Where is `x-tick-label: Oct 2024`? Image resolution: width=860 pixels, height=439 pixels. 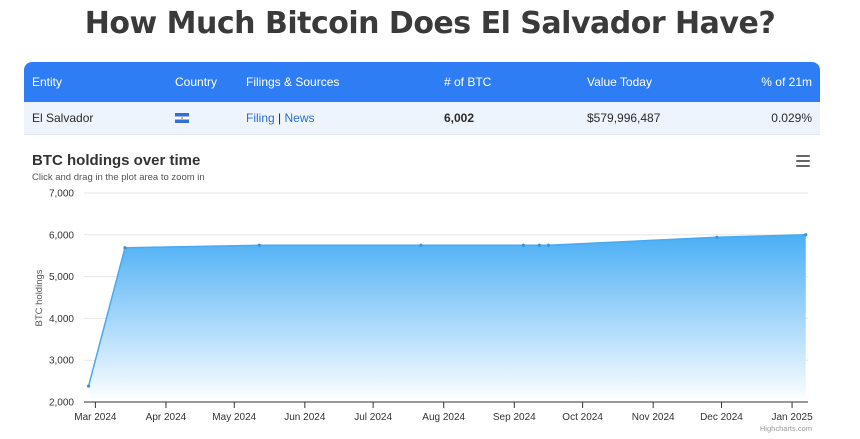 x-tick-label: Oct 2024 is located at coordinates (582, 417).